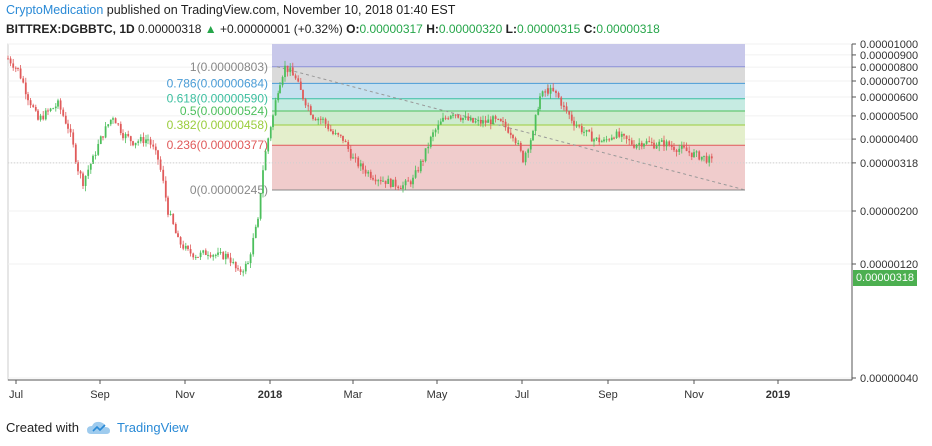 The width and height of the screenshot is (932, 446). What do you see at coordinates (55, 10) in the screenshot?
I see `author-link: CryptoMedication` at bounding box center [55, 10].